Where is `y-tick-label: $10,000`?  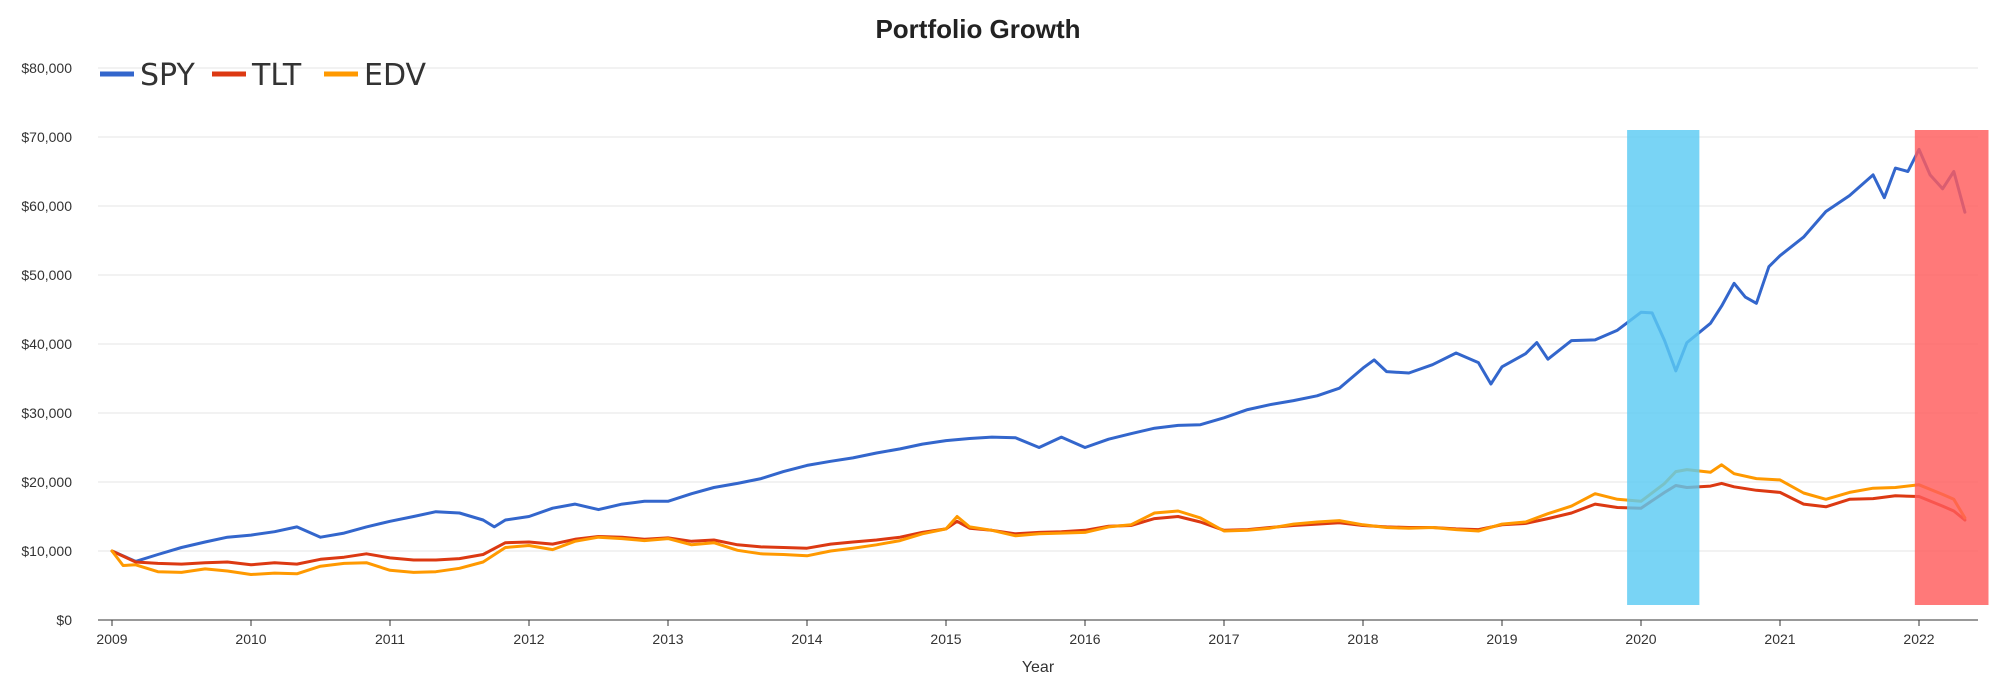
y-tick-label: $10,000 is located at coordinates (46, 551).